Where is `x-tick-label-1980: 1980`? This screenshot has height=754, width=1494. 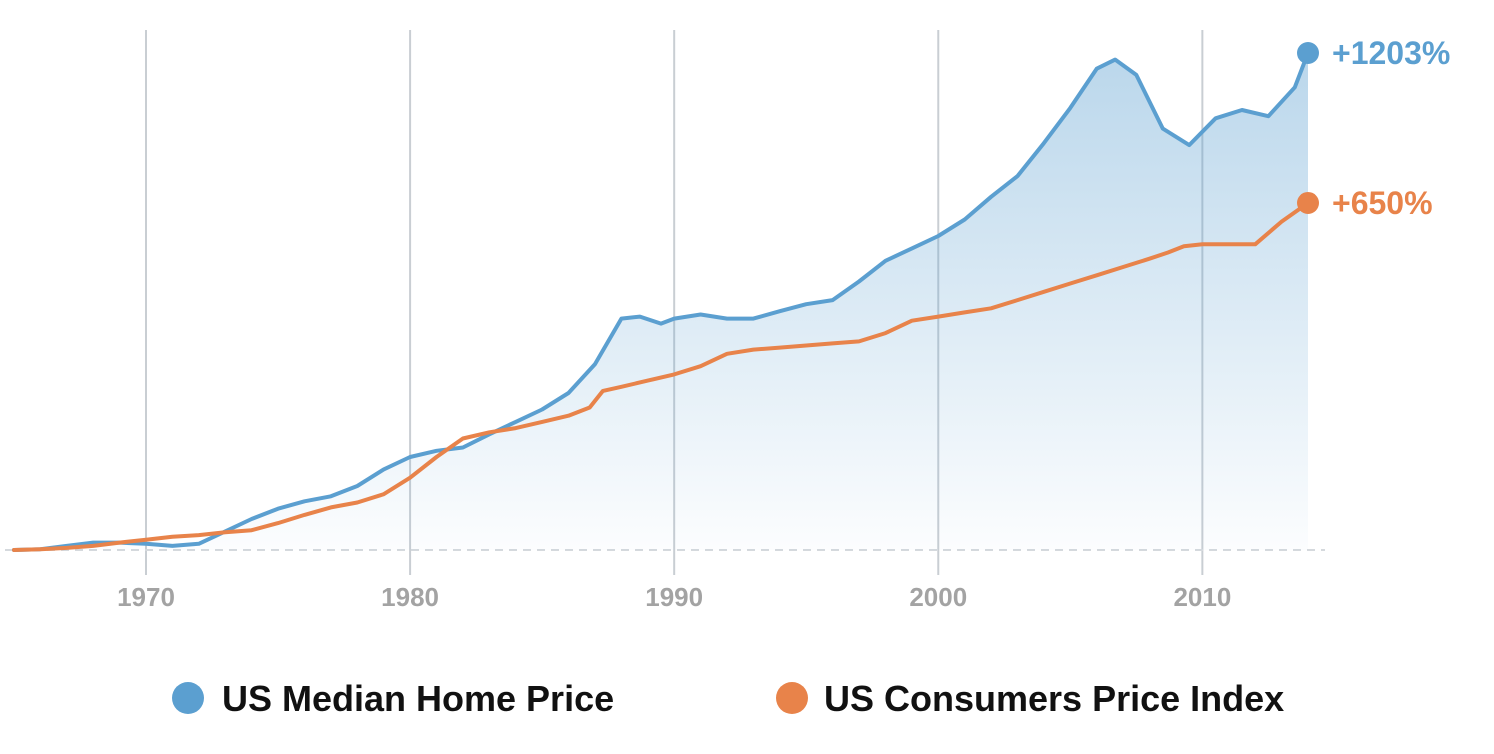
x-tick-label-1980: 1980 is located at coordinates (410, 597).